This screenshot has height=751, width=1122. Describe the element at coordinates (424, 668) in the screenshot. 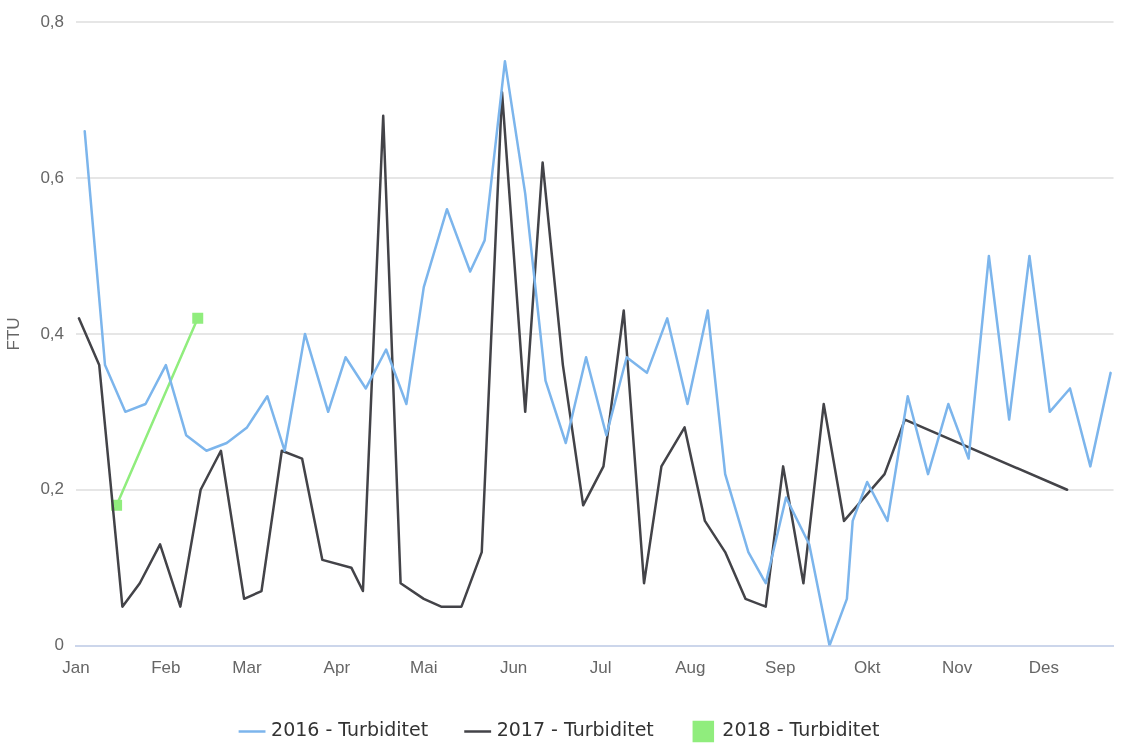

I see `x-tick-label: Mai` at that location.